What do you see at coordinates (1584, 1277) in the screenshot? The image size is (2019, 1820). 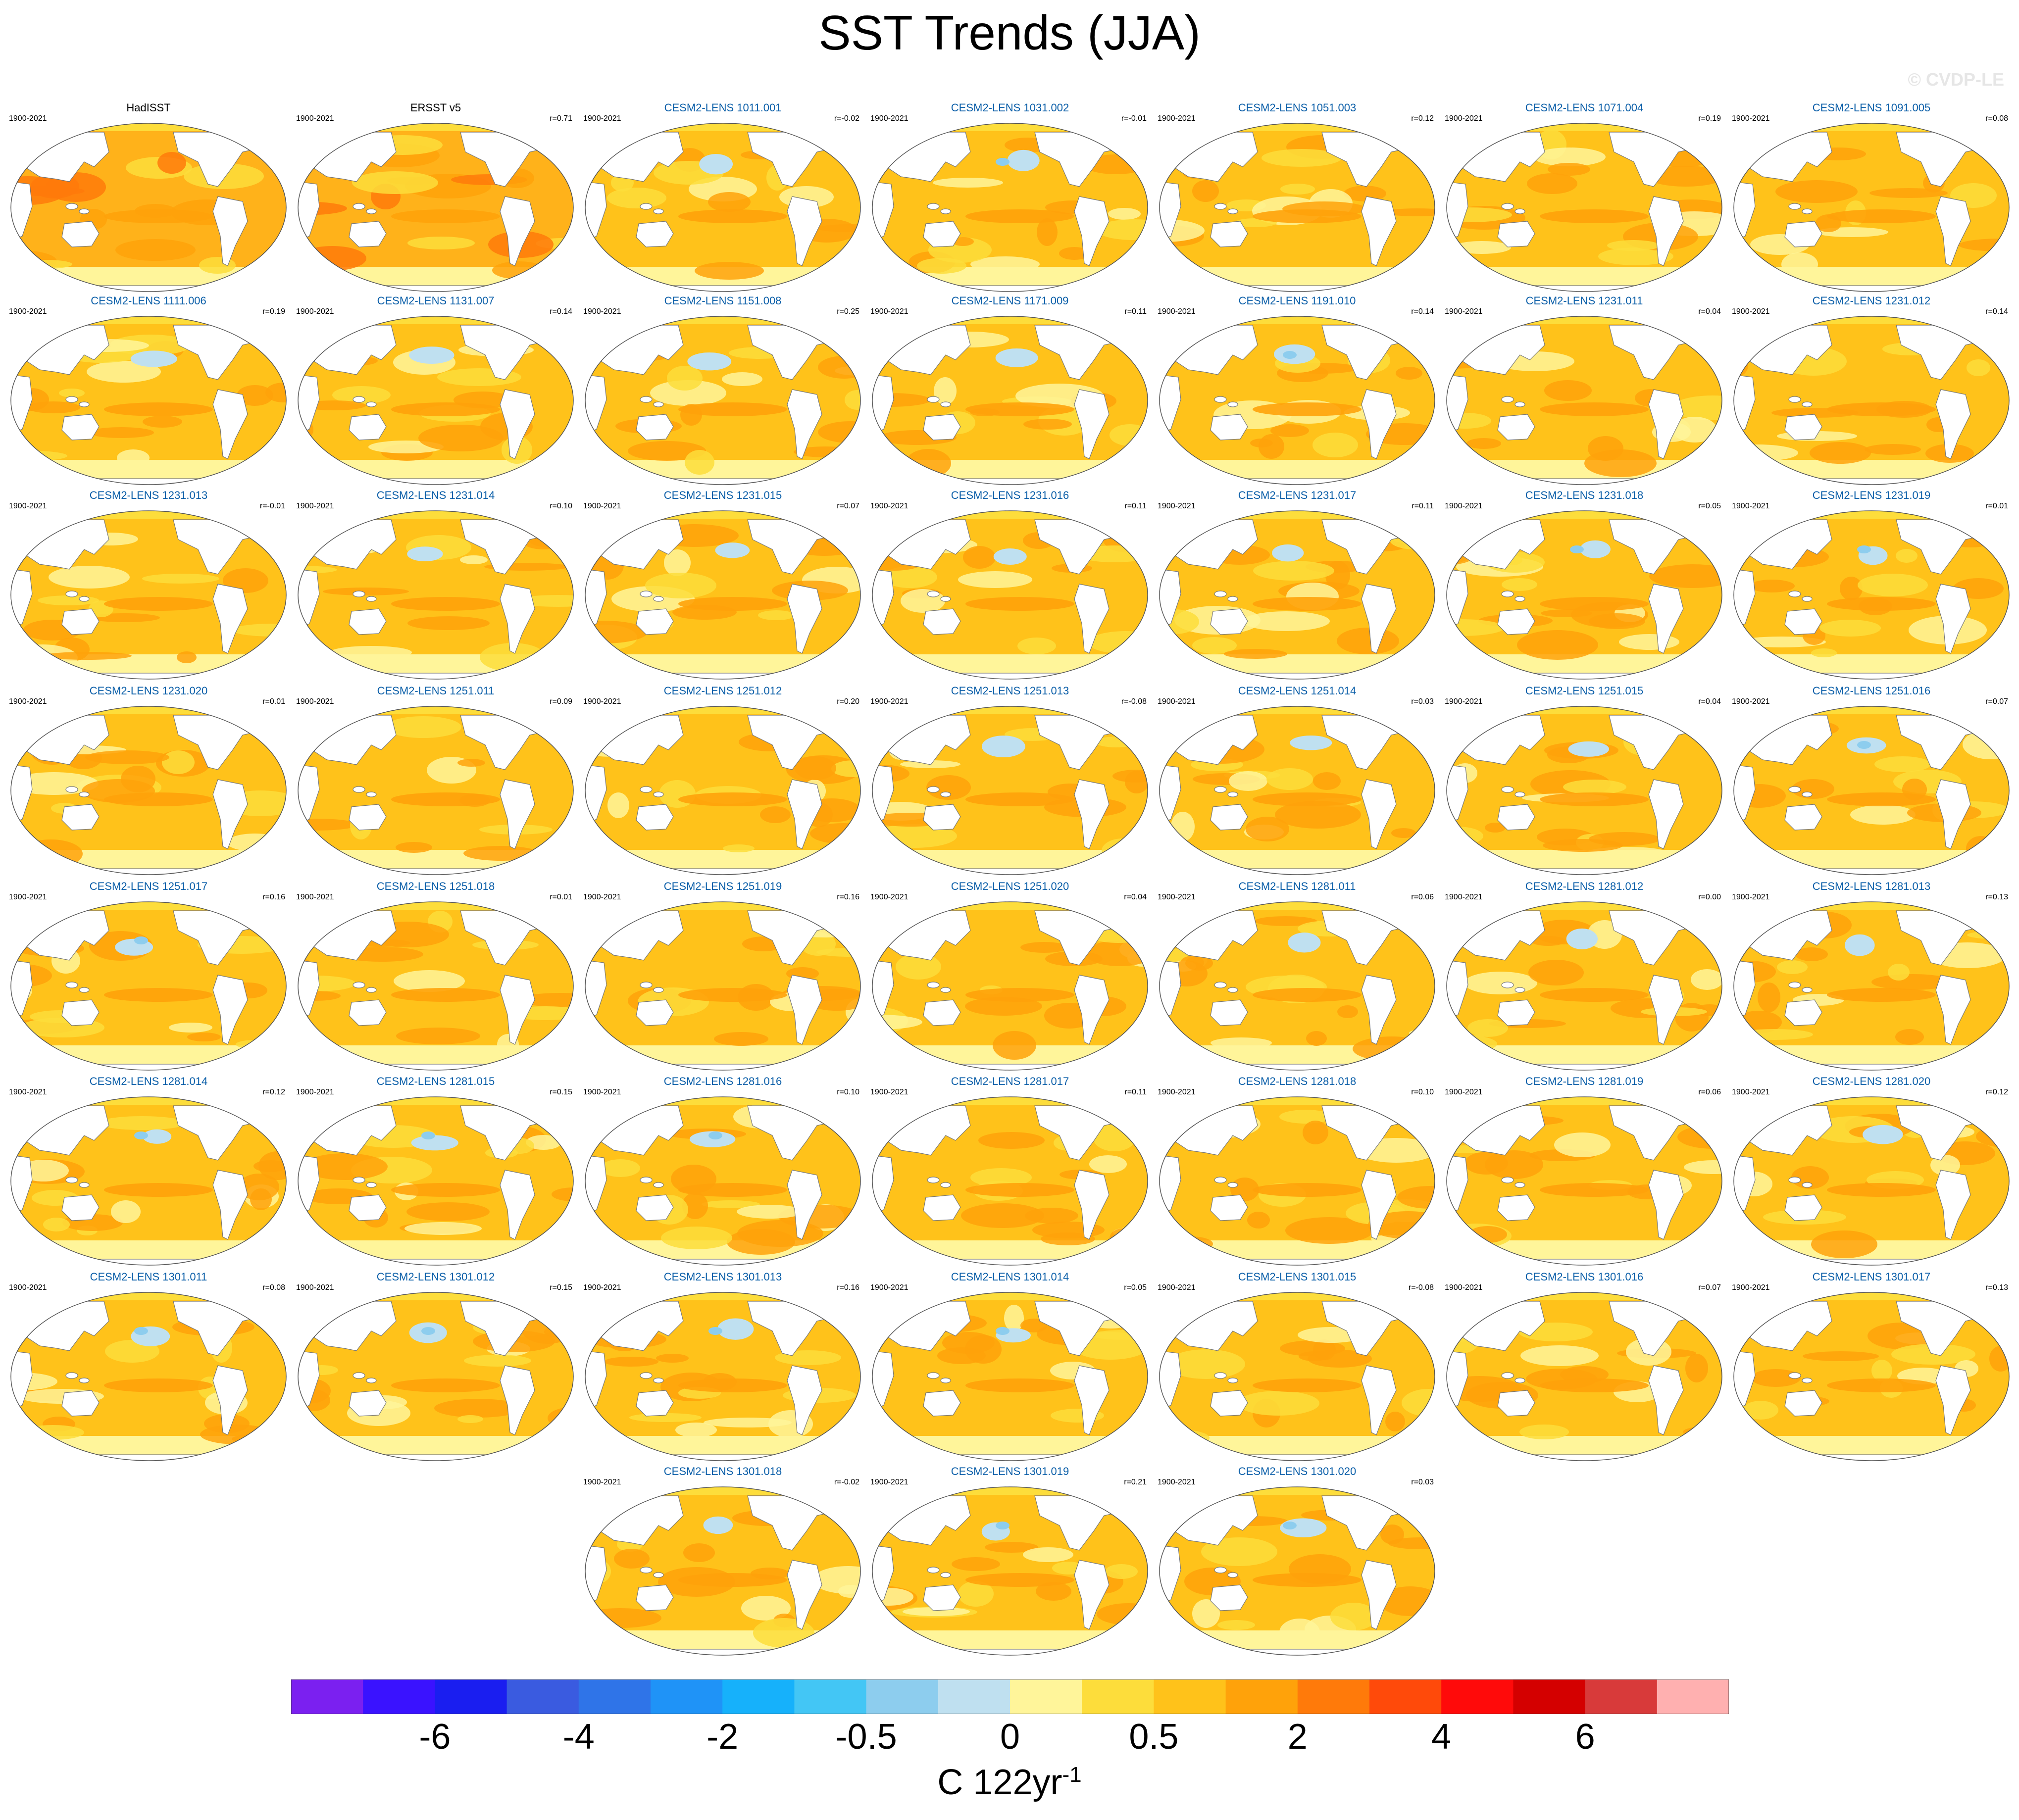 I see `panel-title: CESM2-LENS 1301.016` at bounding box center [1584, 1277].